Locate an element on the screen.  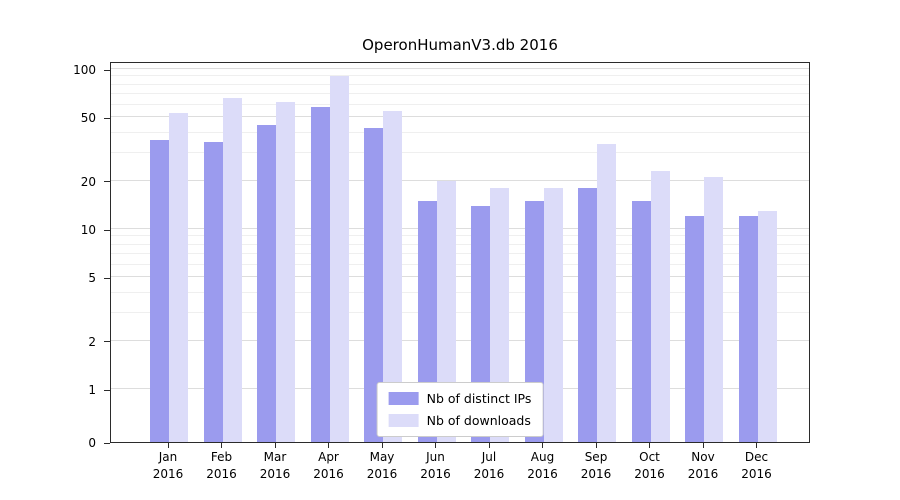
x-tick-label: Nov 2016 is located at coordinates (703, 465).